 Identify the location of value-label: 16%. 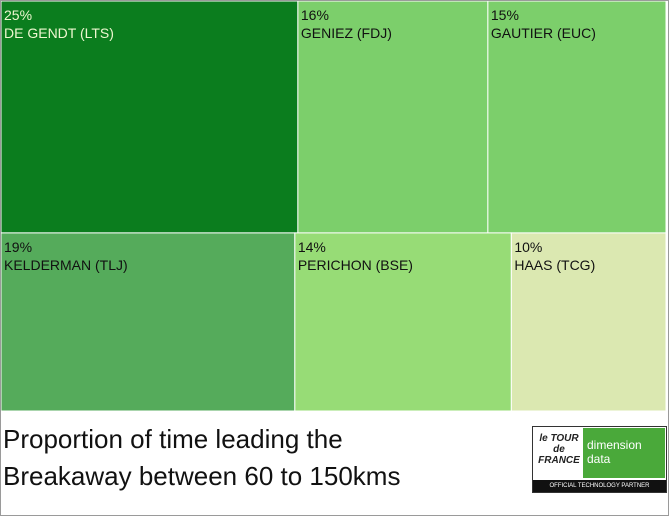
(315, 15).